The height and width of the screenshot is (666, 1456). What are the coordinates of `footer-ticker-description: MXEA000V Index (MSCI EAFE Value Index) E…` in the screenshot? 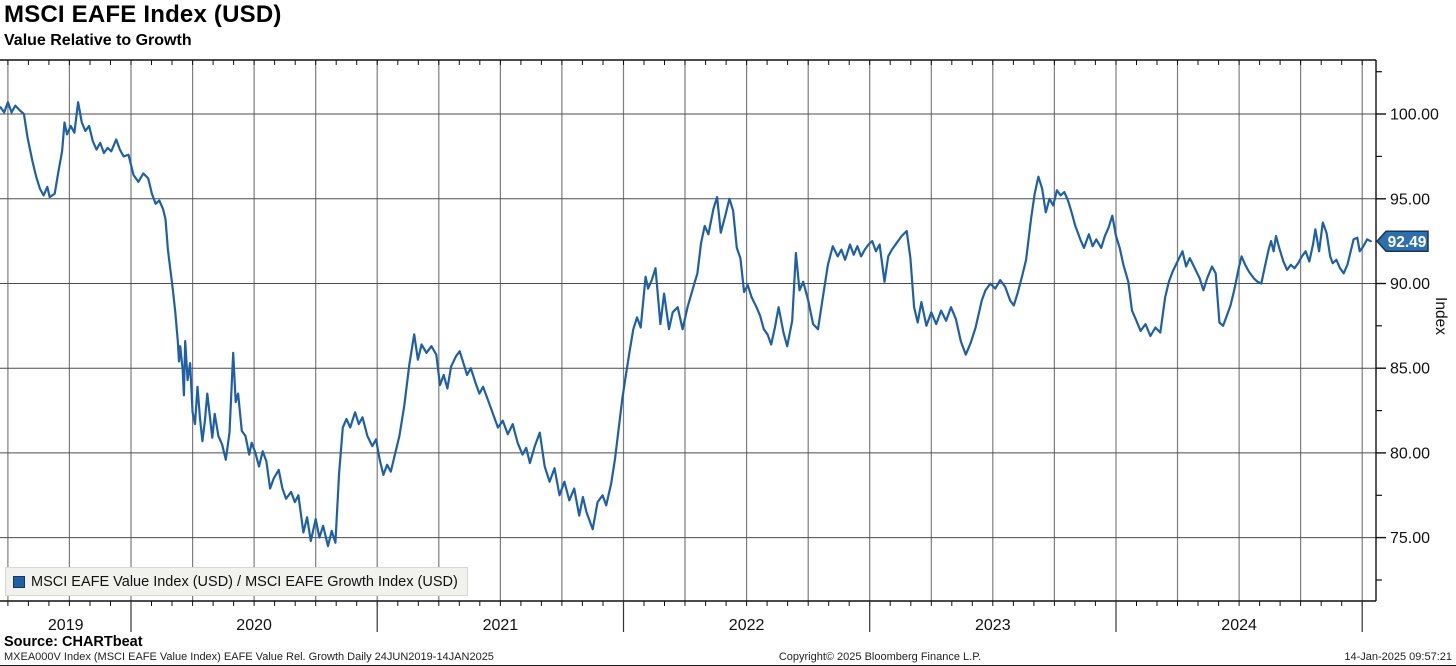 It's located at (249, 657).